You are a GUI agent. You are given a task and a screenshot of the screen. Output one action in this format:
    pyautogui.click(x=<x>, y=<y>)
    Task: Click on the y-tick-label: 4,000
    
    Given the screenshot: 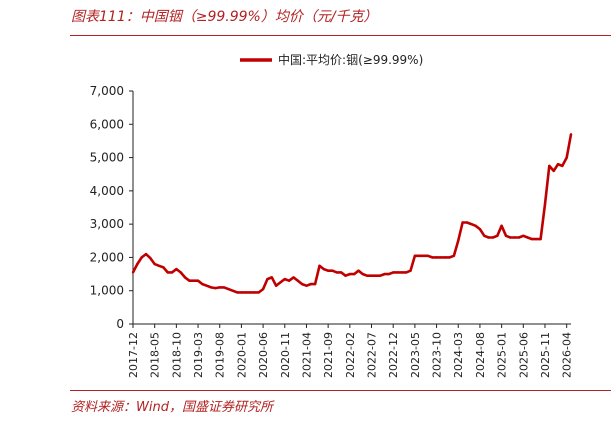 What is the action you would take?
    pyautogui.click(x=107, y=191)
    